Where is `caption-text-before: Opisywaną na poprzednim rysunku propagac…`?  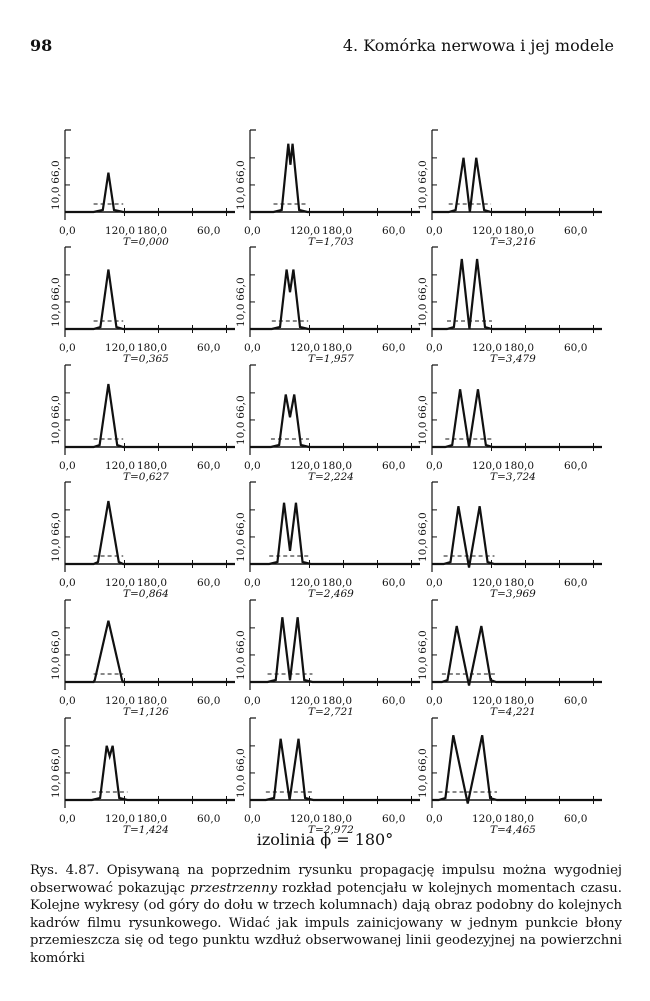
caption-text-before: Opisywaną na poprzednim rysunku propagac… is located at coordinates (326, 879).